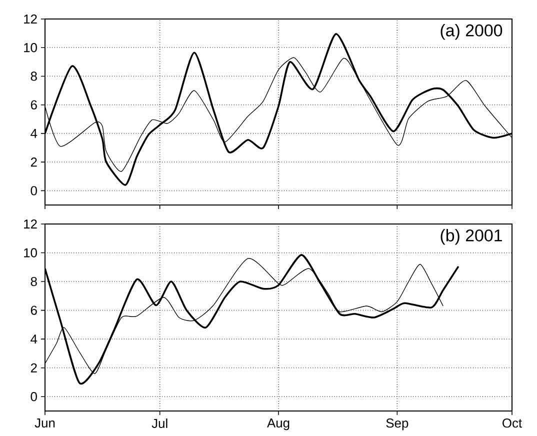 This screenshot has width=537, height=436. I want to click on x-tick-label: Oct, so click(512, 423).